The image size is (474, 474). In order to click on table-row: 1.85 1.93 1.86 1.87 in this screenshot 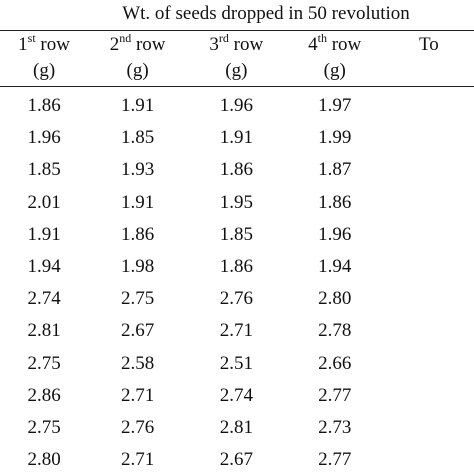, I will do `click(237, 170)`.